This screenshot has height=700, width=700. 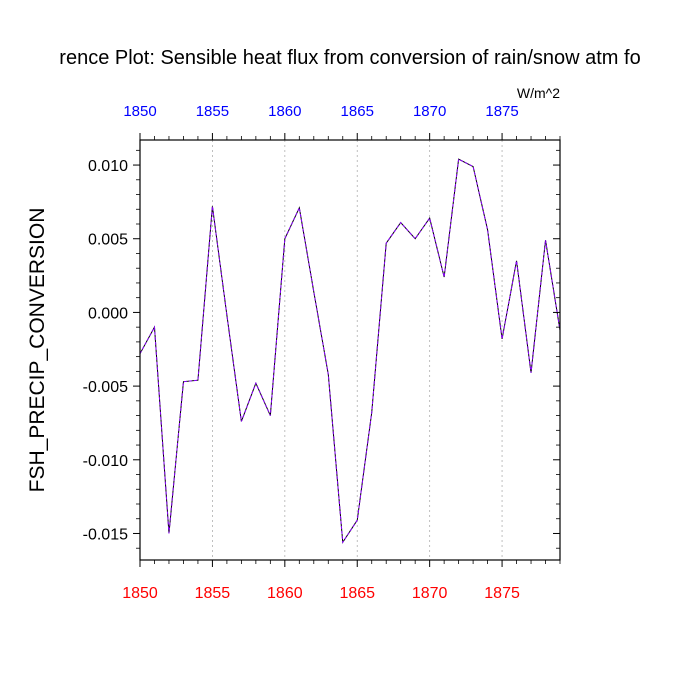 I want to click on x-tick-label-top: 1850, so click(x=139, y=111).